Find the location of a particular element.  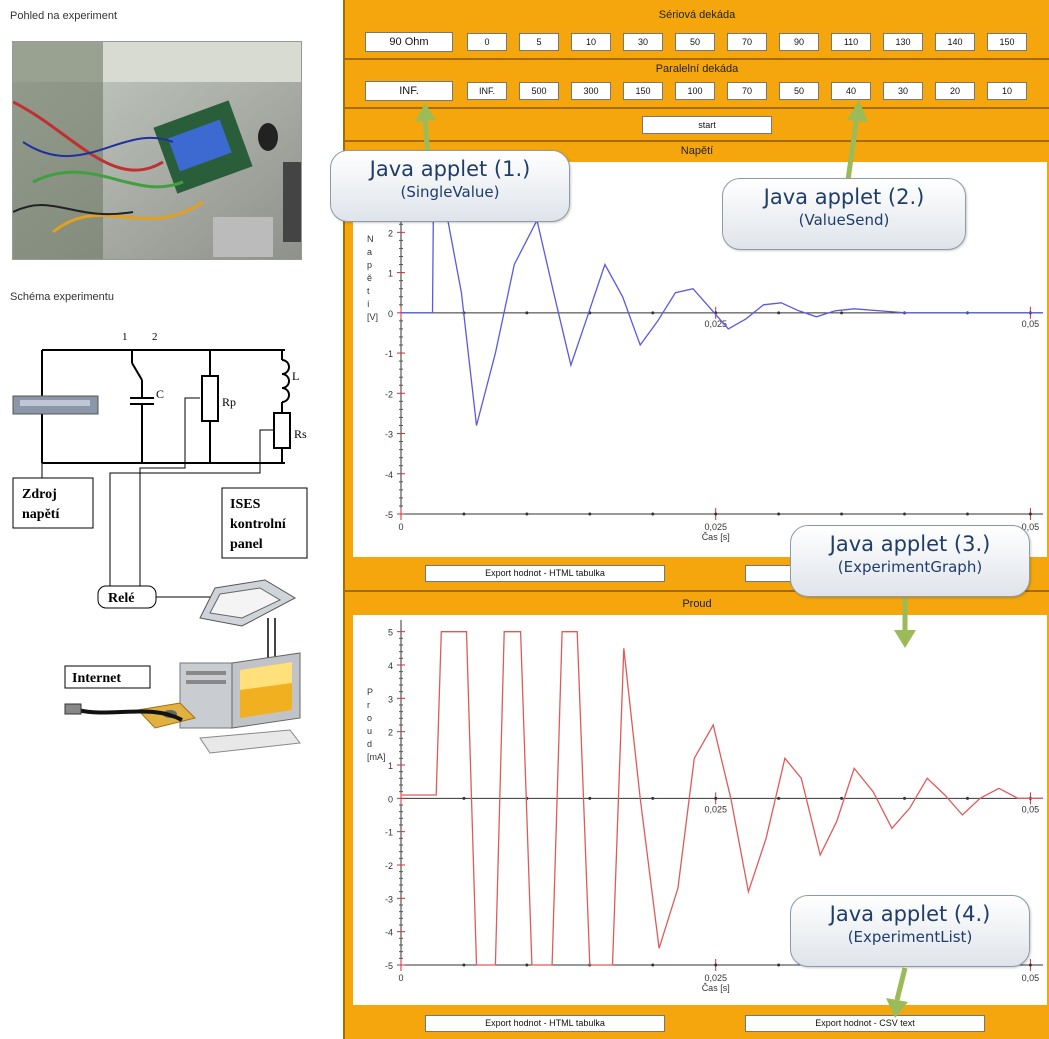

parallel-value-button: 100 is located at coordinates (695, 91).